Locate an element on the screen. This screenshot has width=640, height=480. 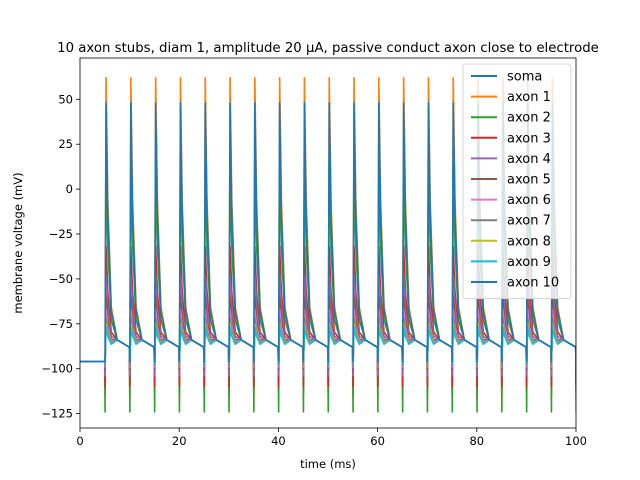
legend-label: axon 6 is located at coordinates (529, 200).